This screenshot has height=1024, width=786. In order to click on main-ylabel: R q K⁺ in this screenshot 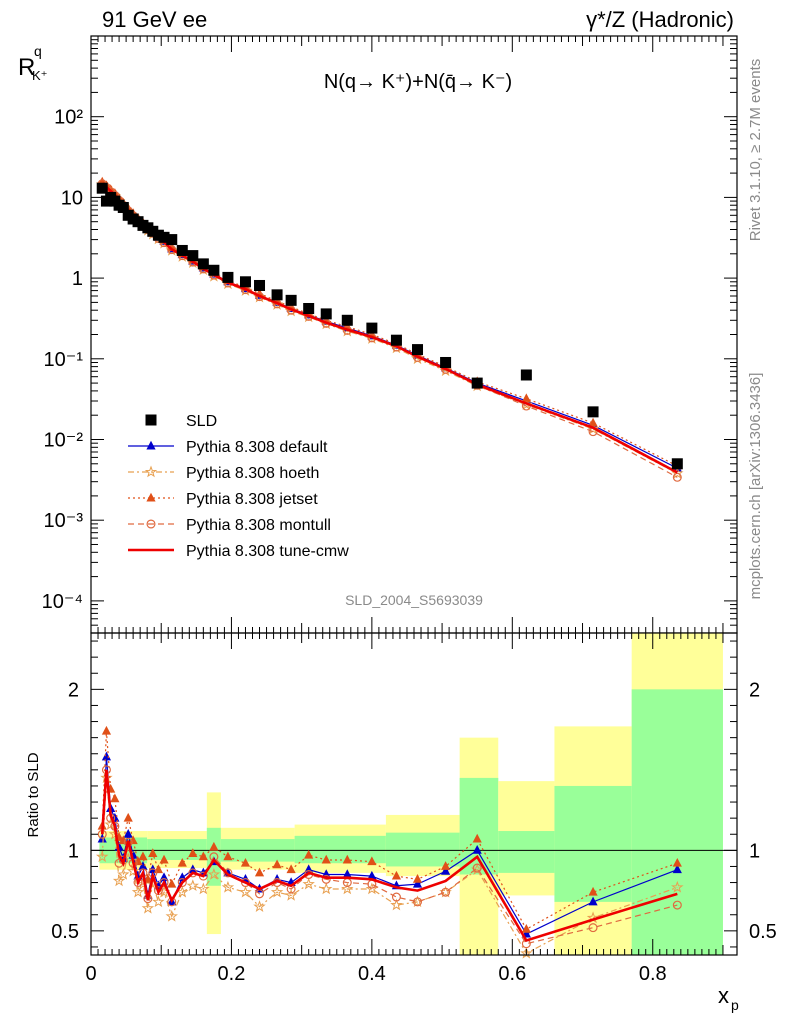, I will do `click(33, 63)`.